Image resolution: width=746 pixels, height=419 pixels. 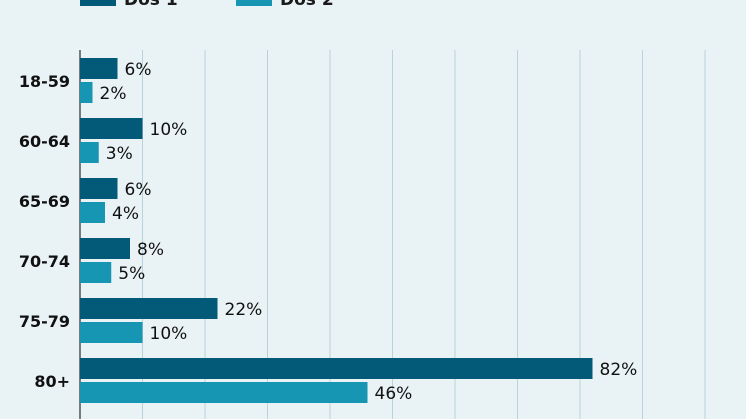 What do you see at coordinates (119, 154) in the screenshot?
I see `value-label-2-1: 3%` at bounding box center [119, 154].